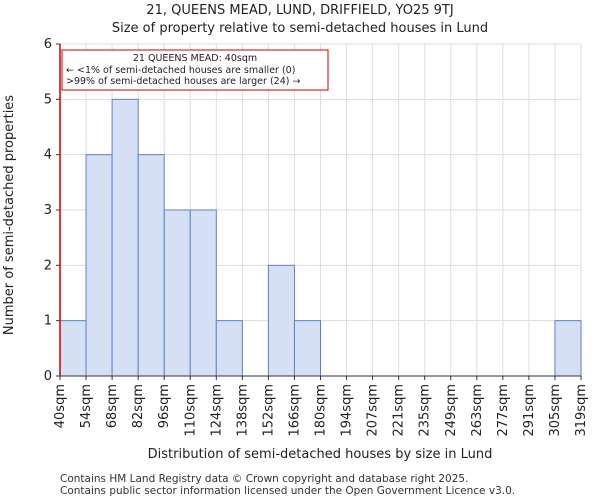 This screenshot has height=500, width=600. Describe the element at coordinates (503, 410) in the screenshot. I see `x-tick-label-277sqm: 277sqm` at that location.